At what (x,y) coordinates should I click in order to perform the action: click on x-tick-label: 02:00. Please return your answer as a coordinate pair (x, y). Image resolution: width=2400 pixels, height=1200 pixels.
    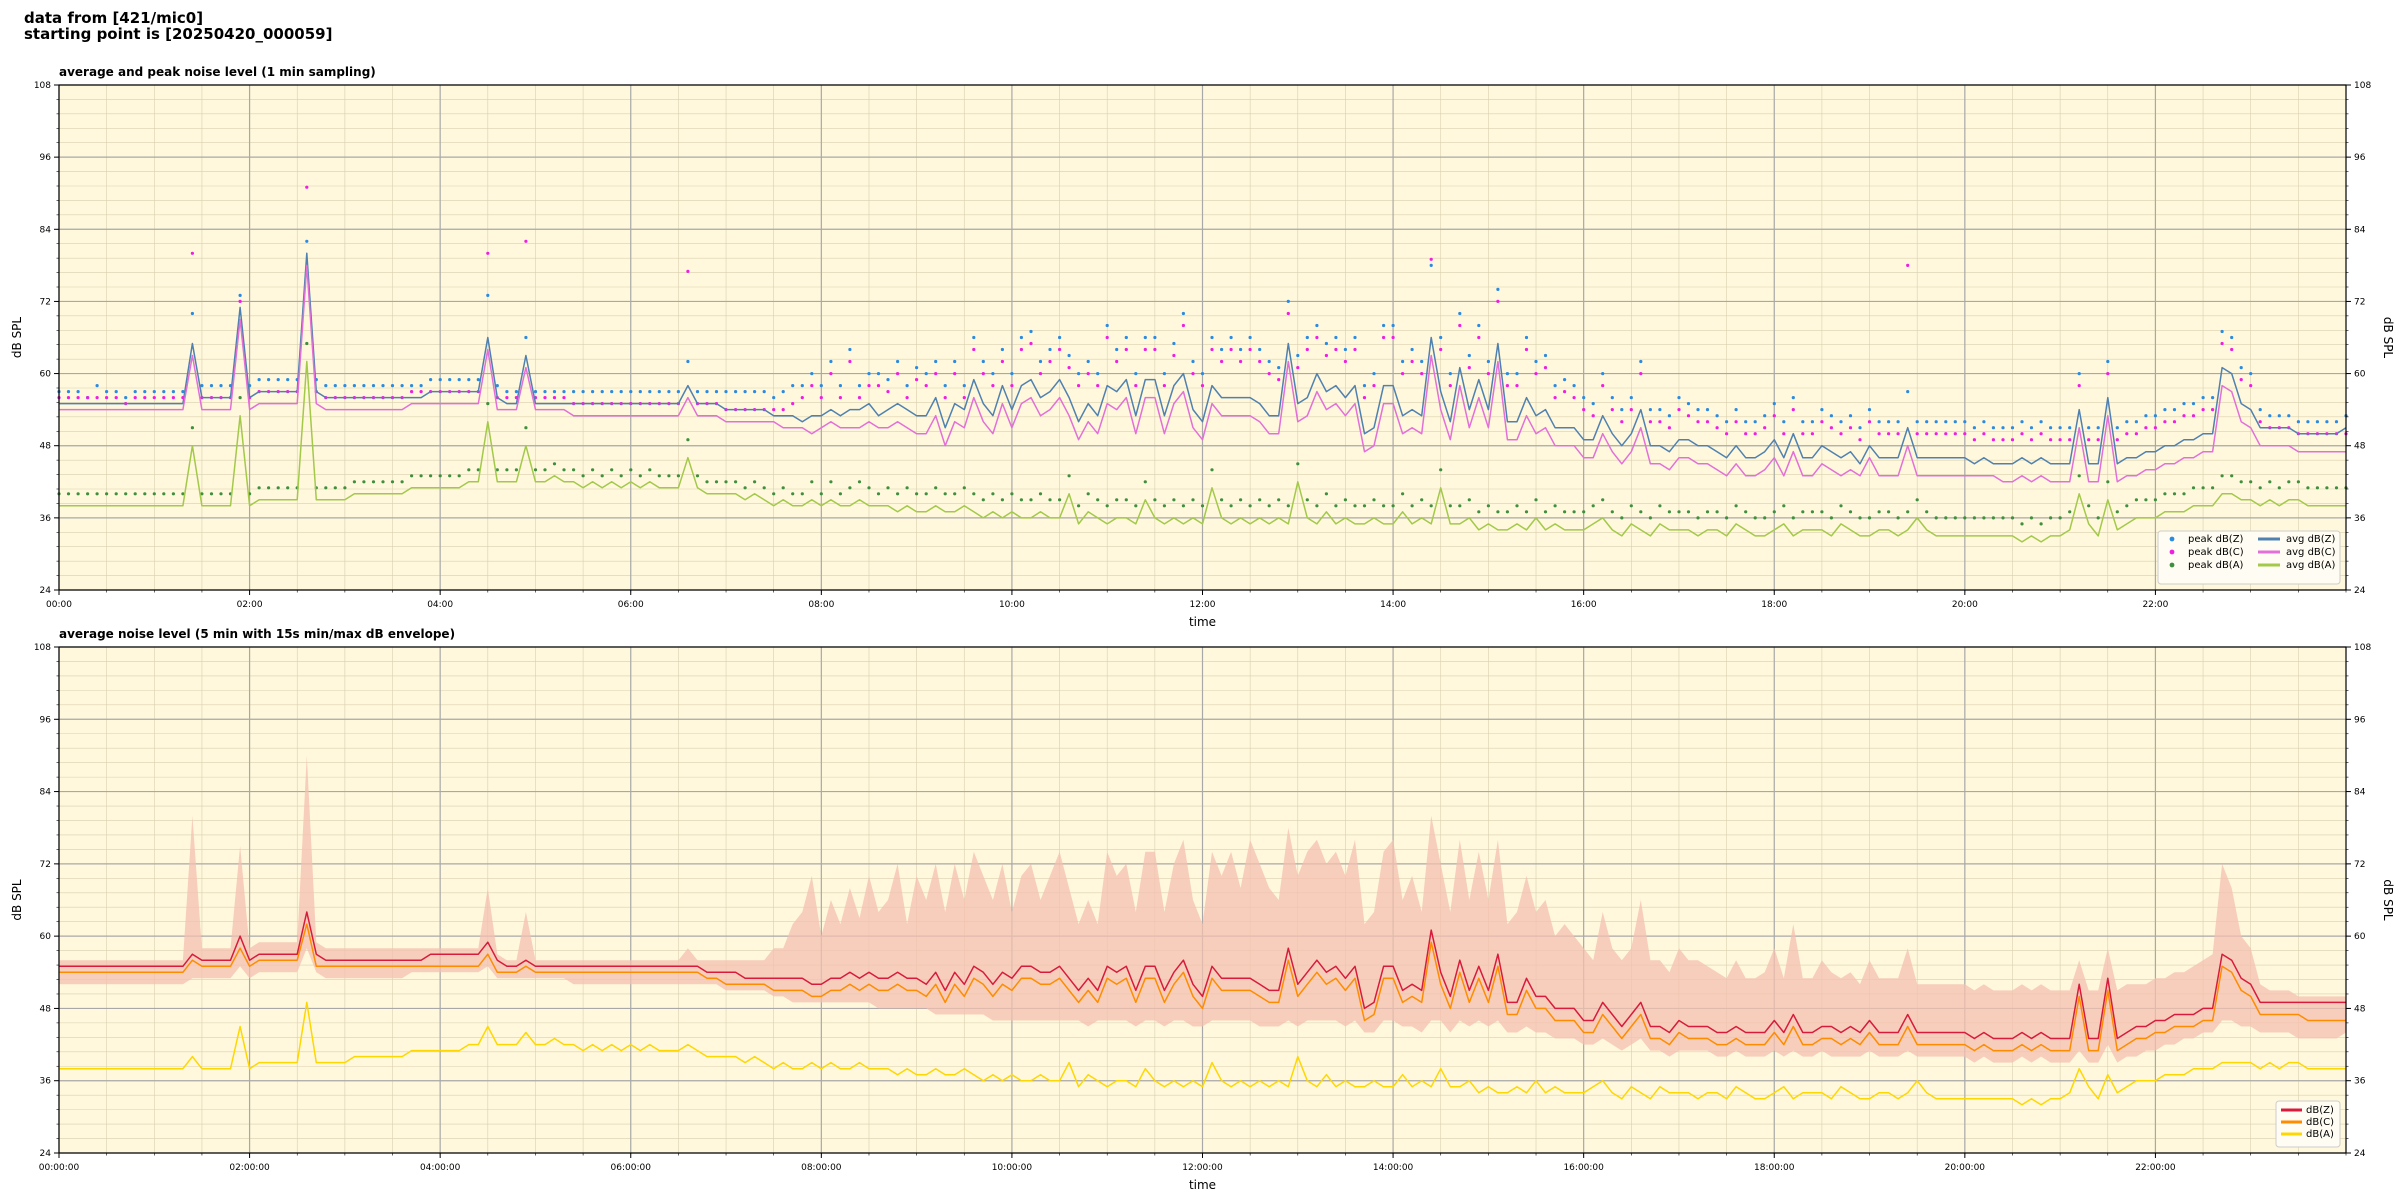
    Looking at the image, I should click on (250, 605).